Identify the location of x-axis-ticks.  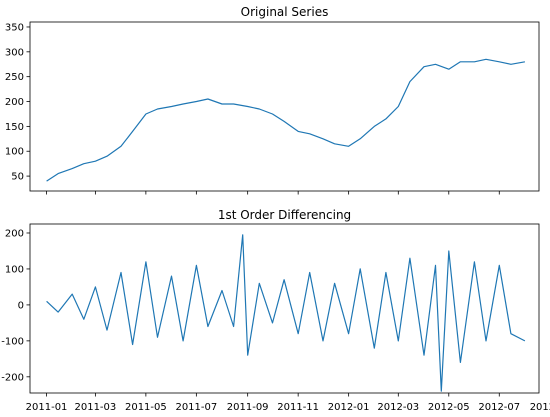
(273, 193).